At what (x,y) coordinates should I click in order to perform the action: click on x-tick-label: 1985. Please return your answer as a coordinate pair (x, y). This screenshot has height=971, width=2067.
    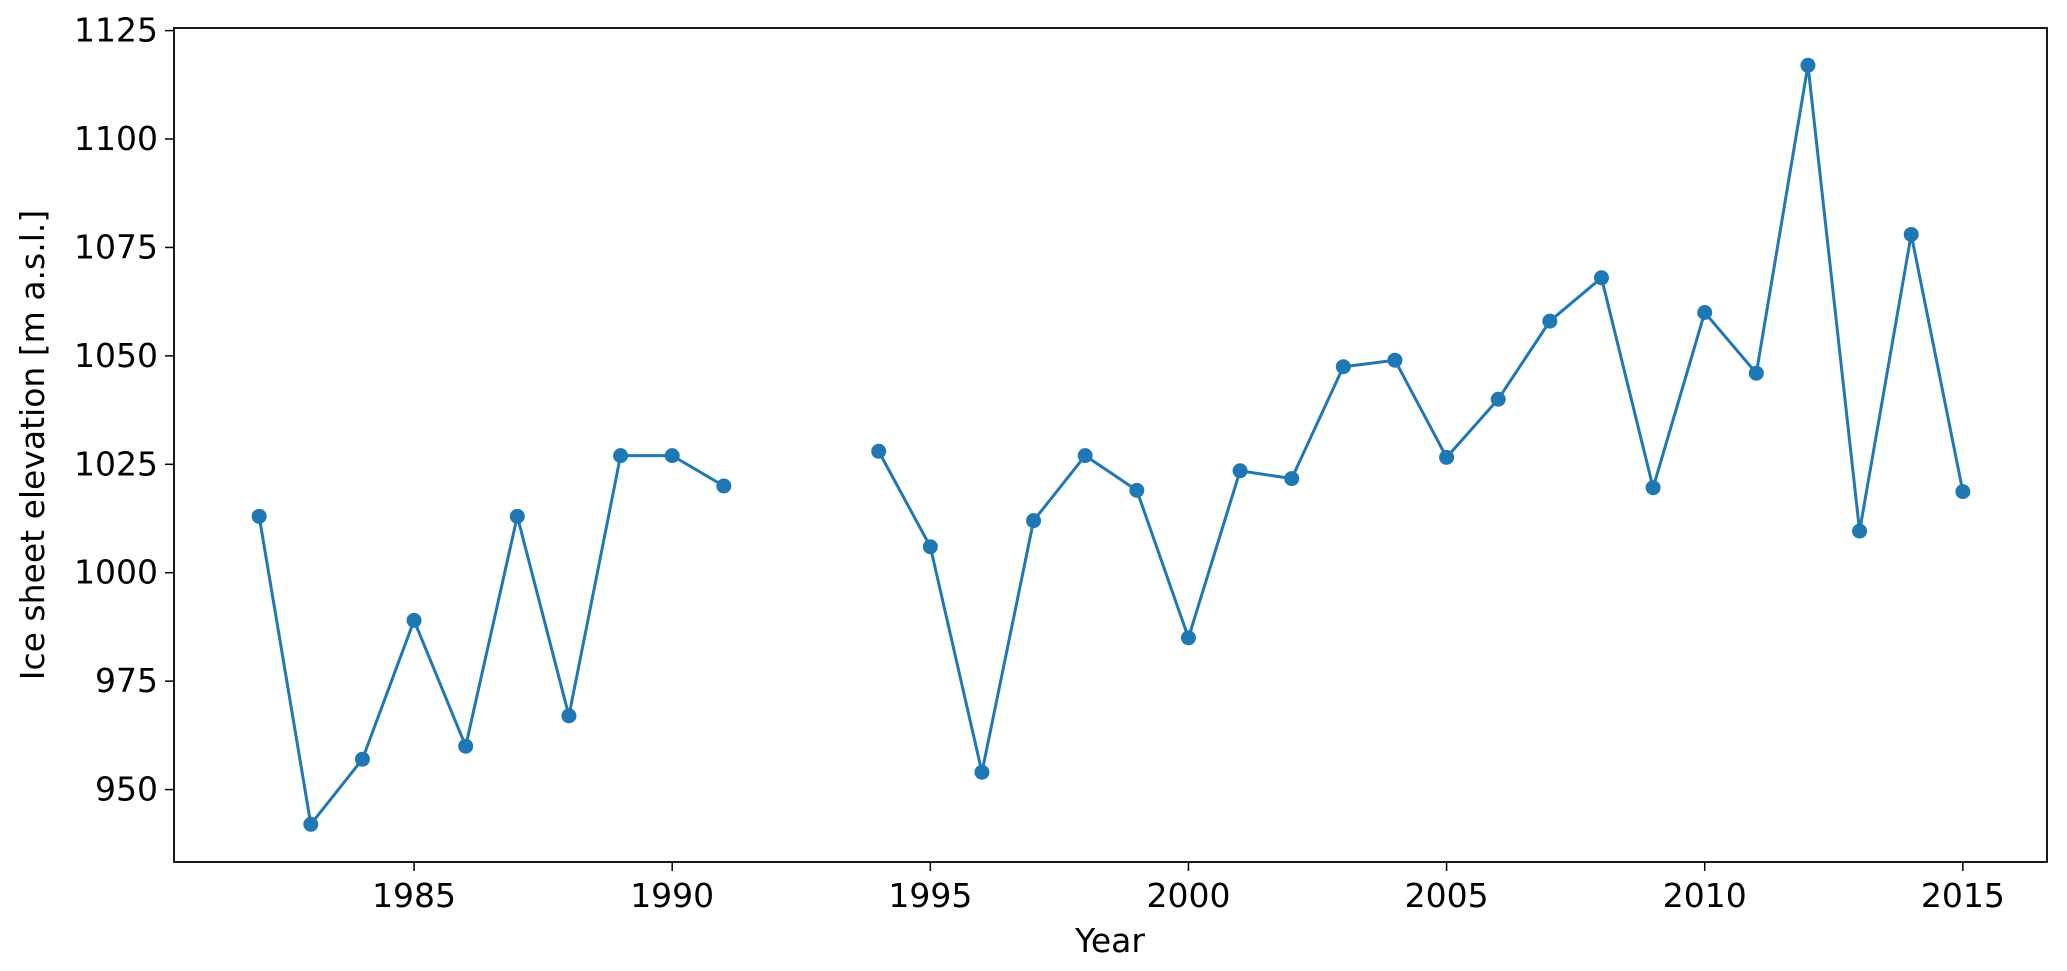
    Looking at the image, I should click on (414, 895).